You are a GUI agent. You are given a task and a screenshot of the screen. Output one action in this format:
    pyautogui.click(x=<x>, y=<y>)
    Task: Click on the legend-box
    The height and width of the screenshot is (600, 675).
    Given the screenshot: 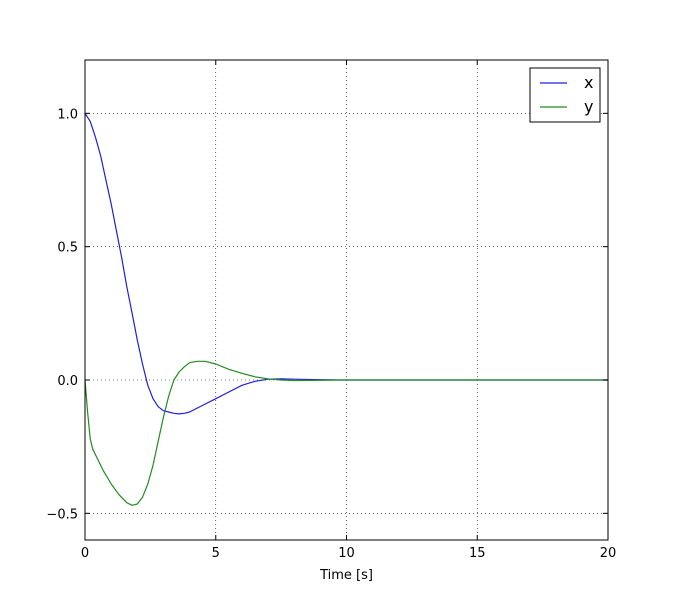 What is the action you would take?
    pyautogui.click(x=565, y=95)
    